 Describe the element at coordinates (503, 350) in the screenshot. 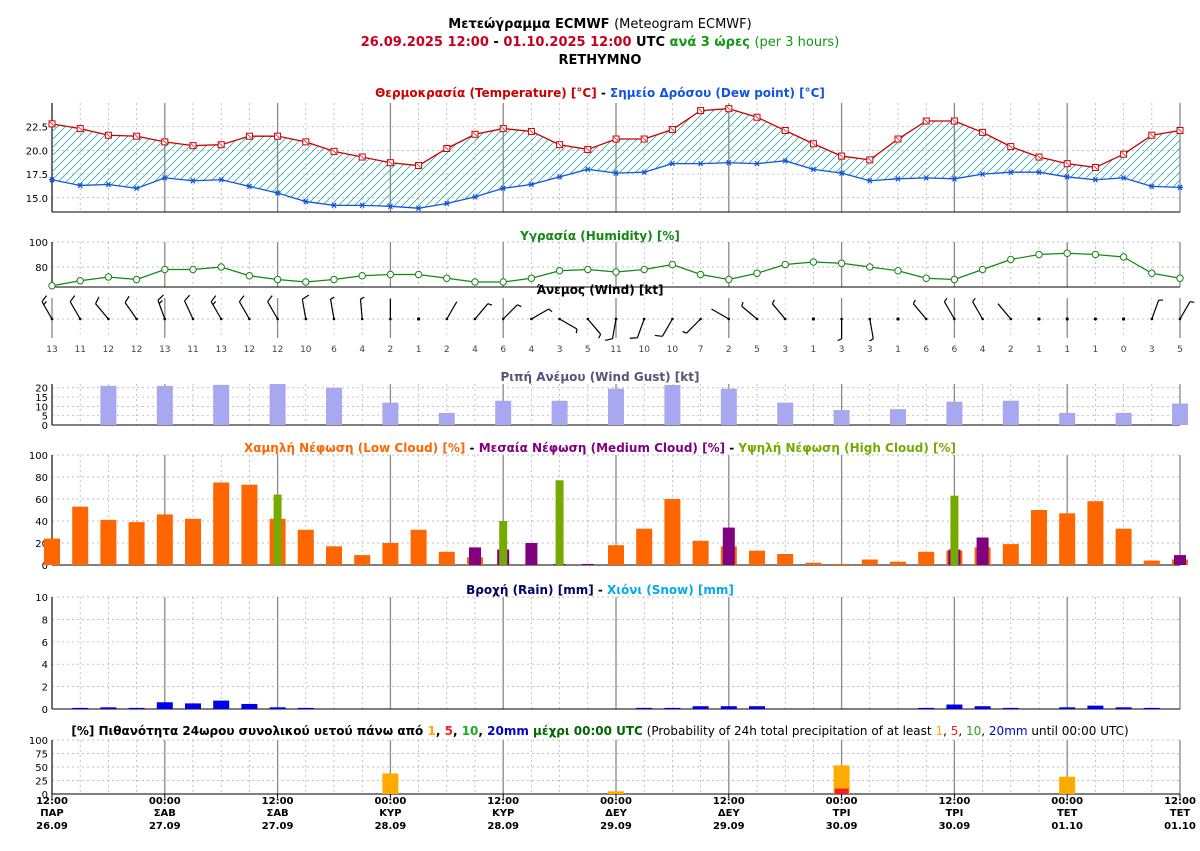

I see `wind-speed-label: 6` at that location.